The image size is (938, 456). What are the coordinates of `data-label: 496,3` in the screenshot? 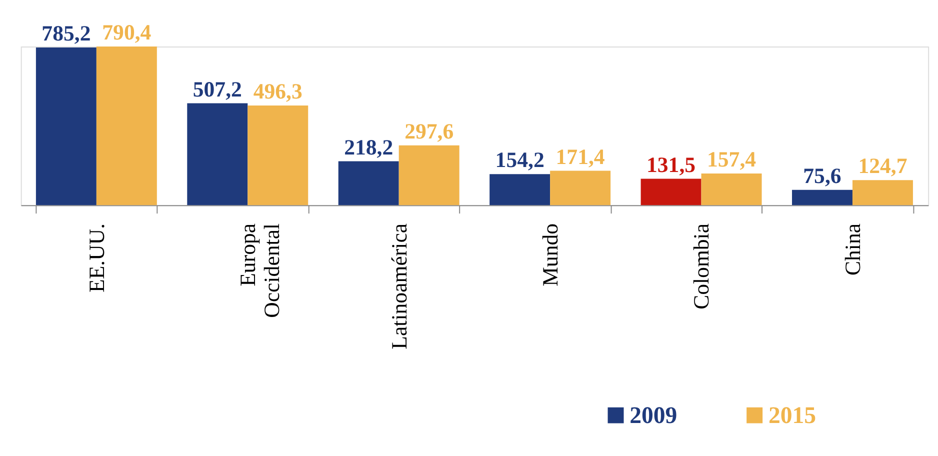 It's located at (277, 92).